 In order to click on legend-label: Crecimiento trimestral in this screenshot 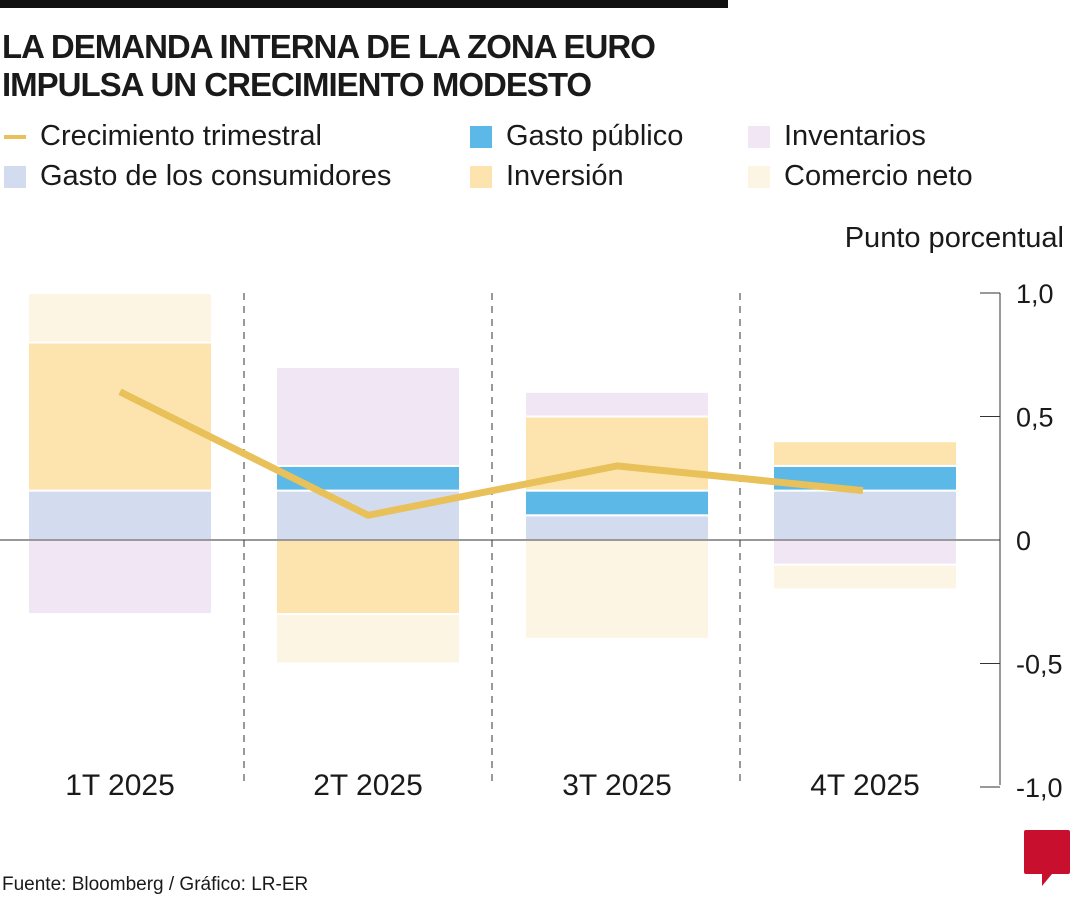, I will do `click(181, 136)`.